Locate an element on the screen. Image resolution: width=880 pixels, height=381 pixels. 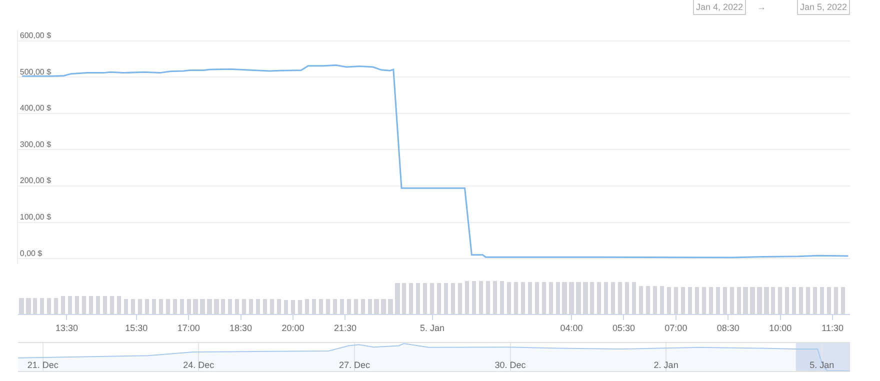
y-tick-label: 100,00 $ is located at coordinates (36, 217).